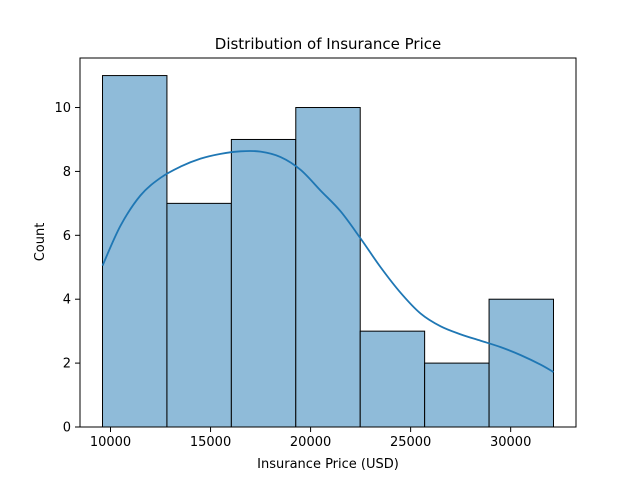 Image resolution: width=640 pixels, height=480 pixels. Describe the element at coordinates (62, 108) in the screenshot. I see `y-tick-label: 10` at that location.